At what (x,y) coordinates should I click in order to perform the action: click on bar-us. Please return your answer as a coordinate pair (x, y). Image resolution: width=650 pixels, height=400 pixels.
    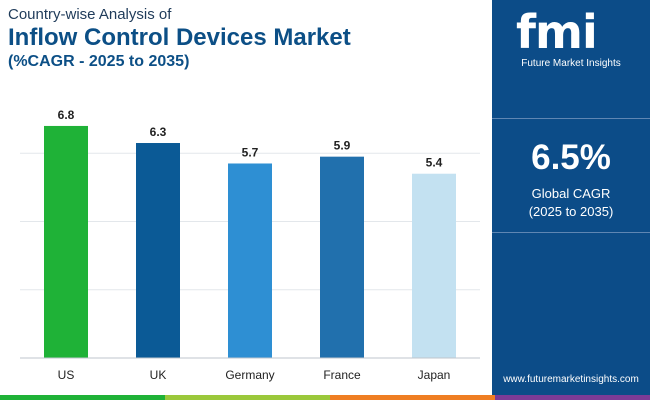
    Looking at the image, I should click on (66, 241).